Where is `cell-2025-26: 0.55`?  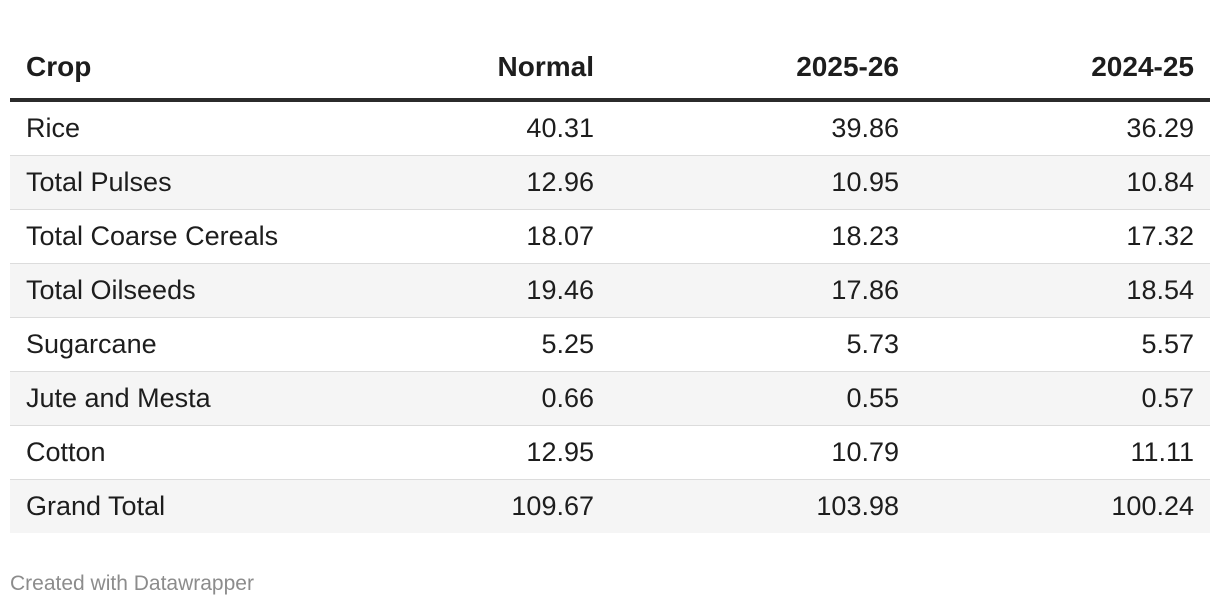
cell-2025-26: 0.55 is located at coordinates (762, 398).